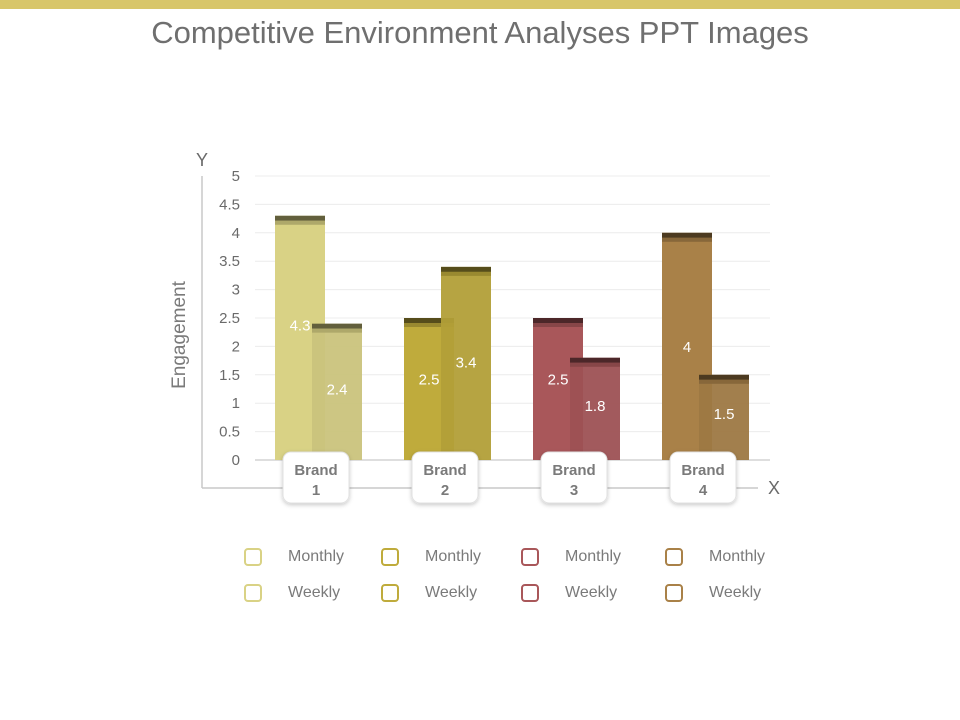 The width and height of the screenshot is (960, 720). Describe the element at coordinates (236, 176) in the screenshot. I see `y-tick-label: 5` at that location.